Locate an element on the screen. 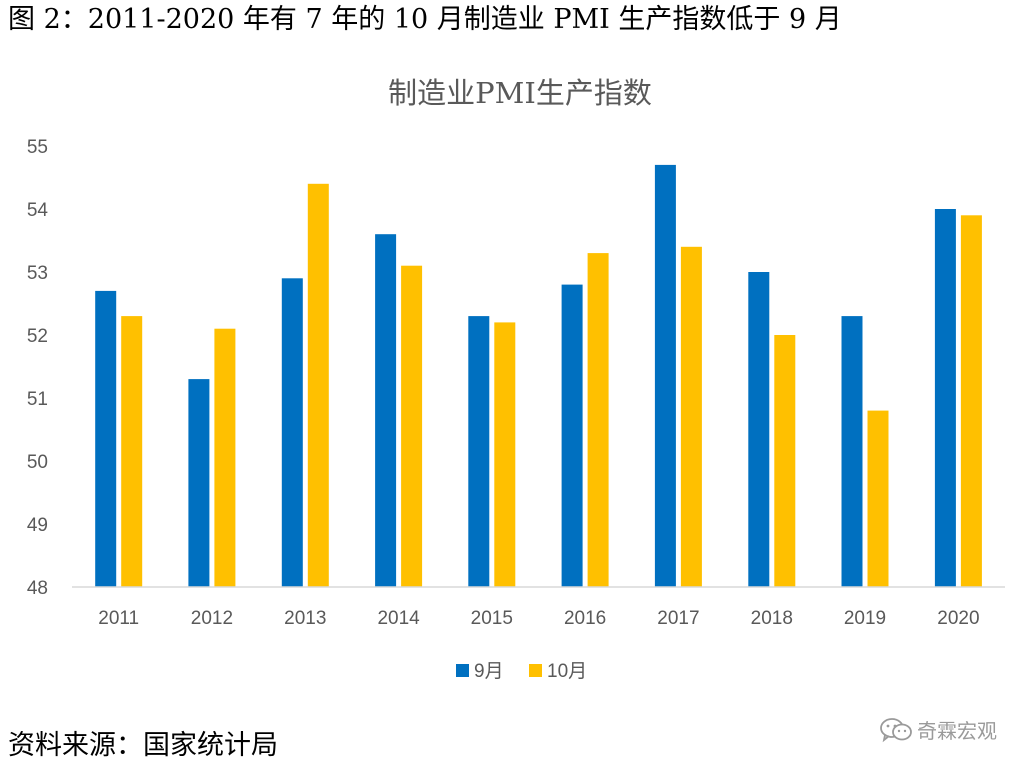 This screenshot has width=1025, height=774. y-tick-label: 48 is located at coordinates (37, 588).